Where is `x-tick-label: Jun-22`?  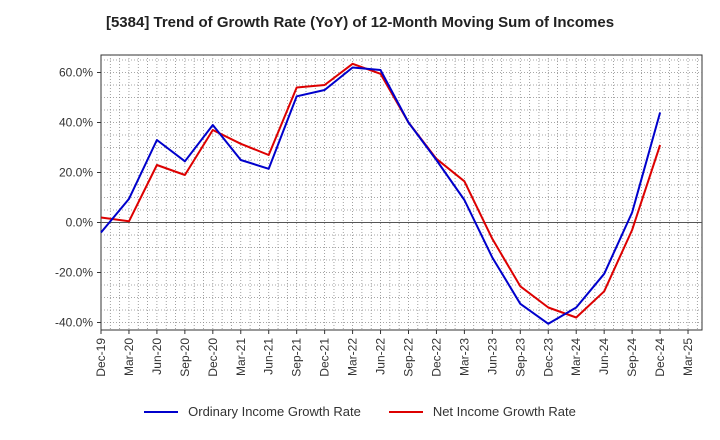
x-tick-label: Jun-22 is located at coordinates (381, 356).